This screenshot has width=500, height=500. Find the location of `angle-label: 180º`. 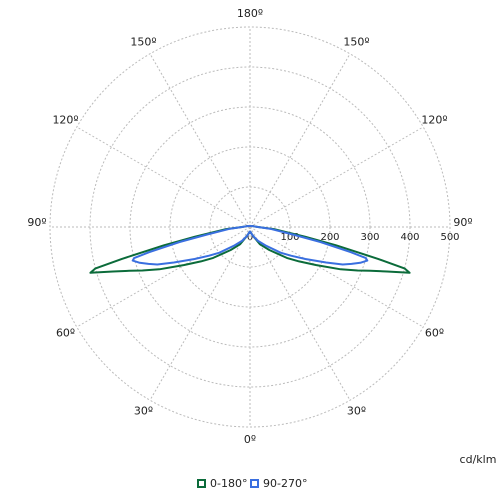

angle-label: 180º is located at coordinates (250, 13).